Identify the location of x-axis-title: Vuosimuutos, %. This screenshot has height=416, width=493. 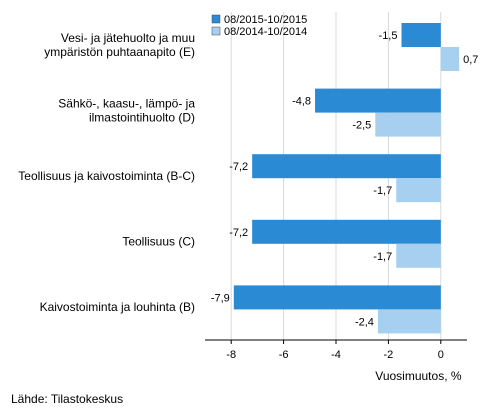
(418, 376).